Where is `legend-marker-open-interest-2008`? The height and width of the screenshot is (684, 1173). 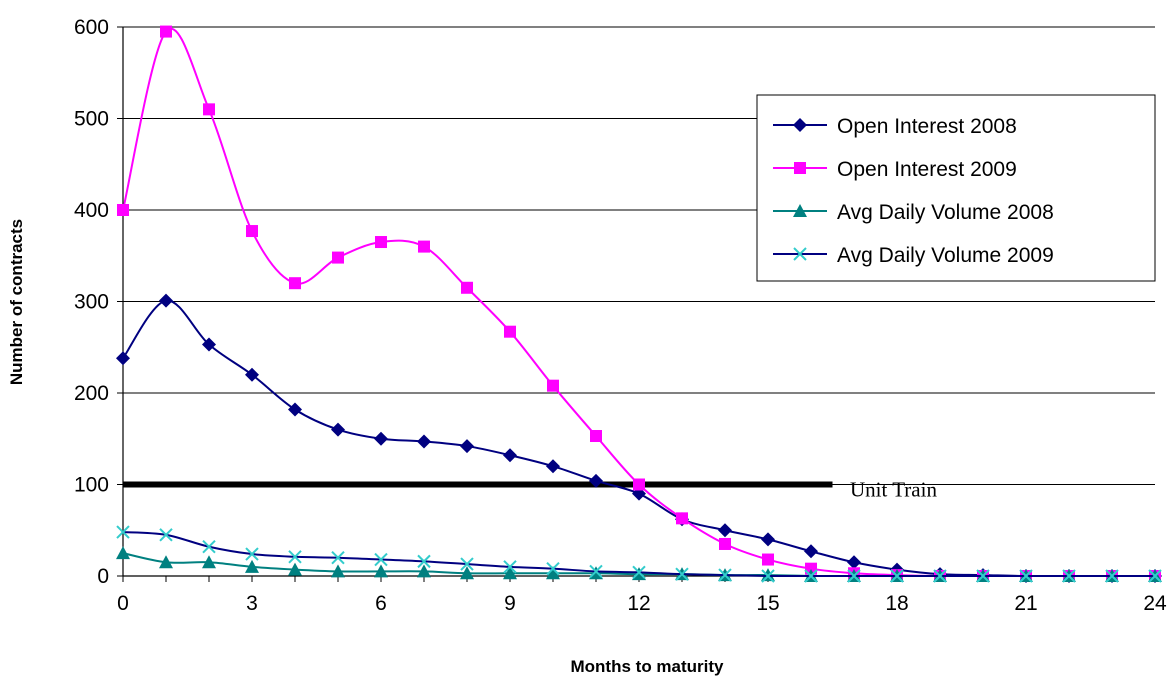
legend-marker-open-interest-2008 is located at coordinates (800, 125).